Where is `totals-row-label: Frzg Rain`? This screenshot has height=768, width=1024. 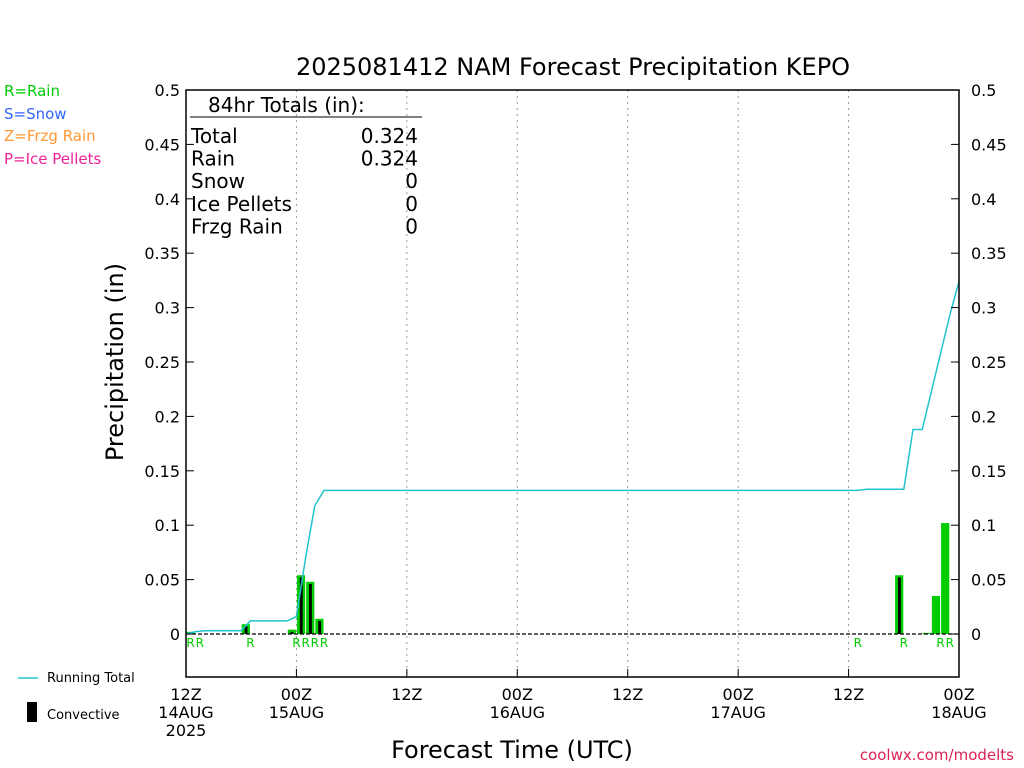
totals-row-label: Frzg Rain is located at coordinates (237, 226).